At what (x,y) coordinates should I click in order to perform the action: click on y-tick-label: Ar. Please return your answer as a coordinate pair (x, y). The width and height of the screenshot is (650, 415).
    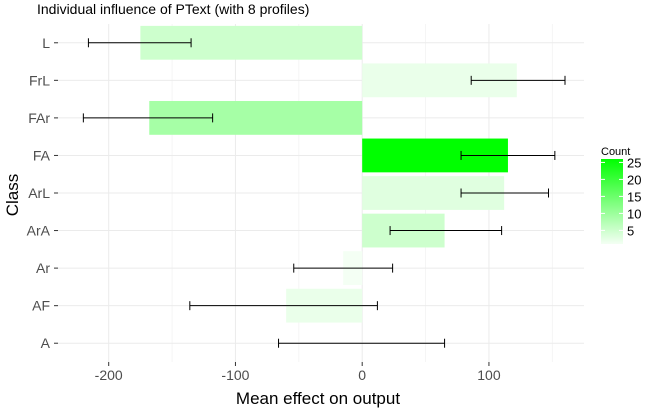
    Looking at the image, I should click on (43, 268).